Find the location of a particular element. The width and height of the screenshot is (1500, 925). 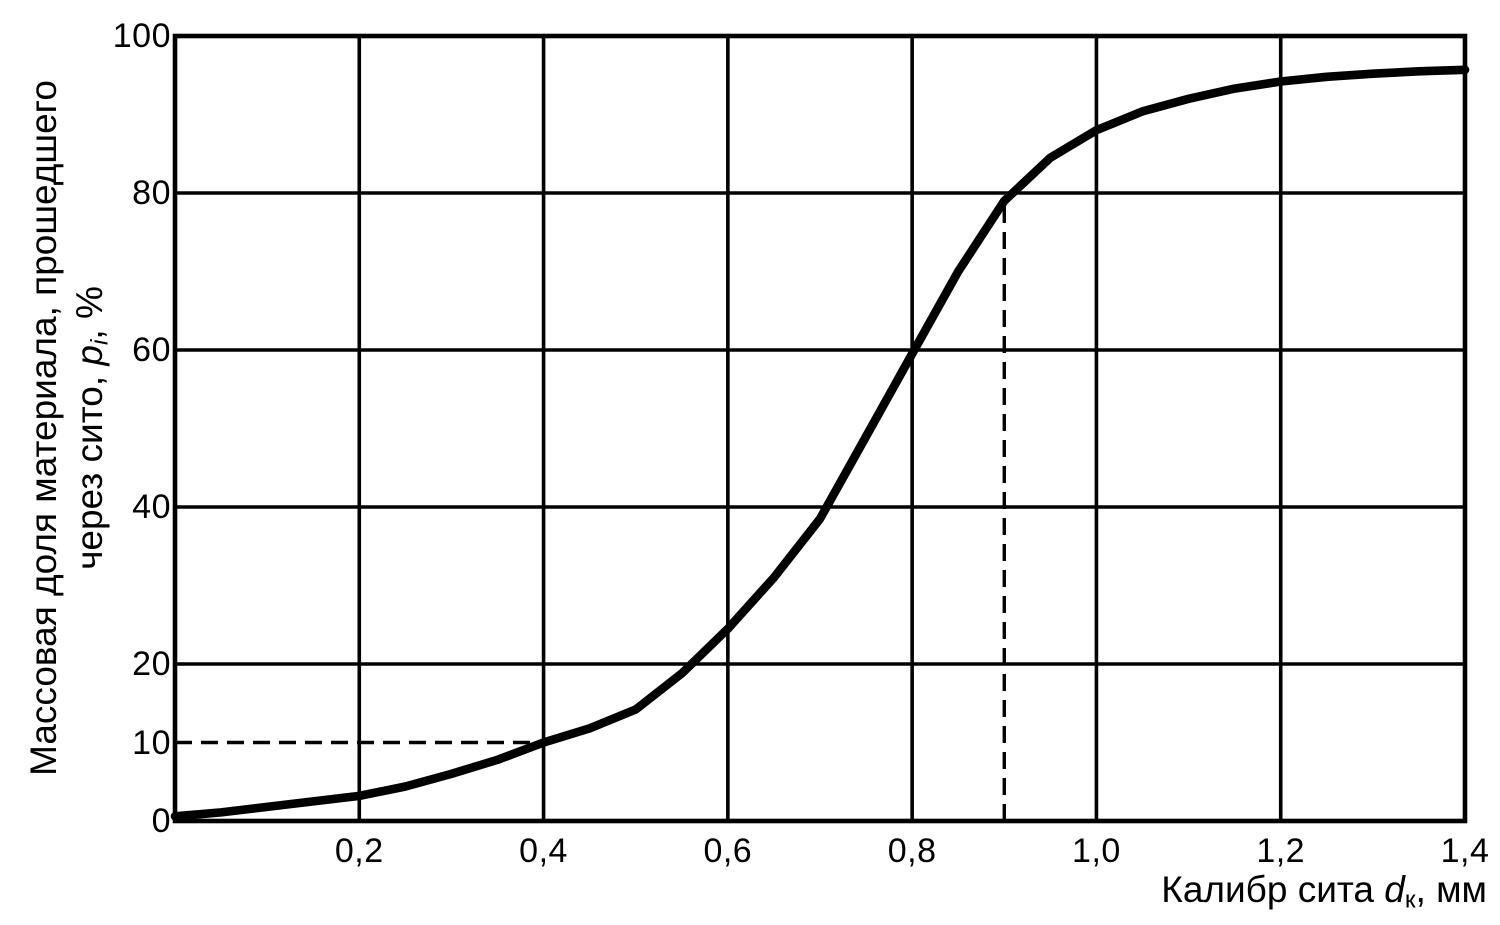

y-axis-title-units: , % is located at coordinates (89, 313).